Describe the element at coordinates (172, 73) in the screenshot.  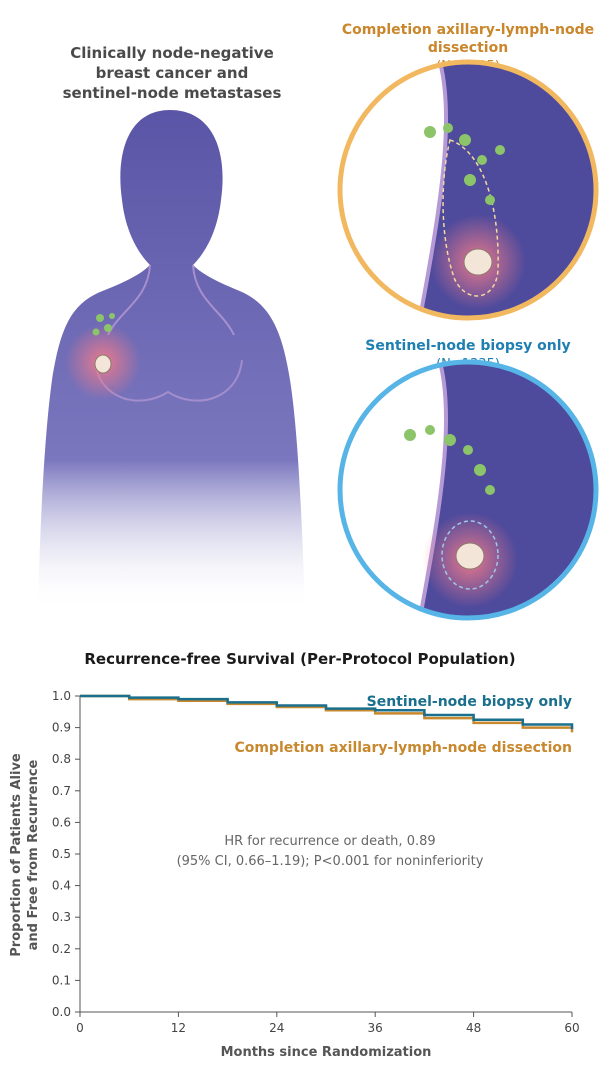
I see `illustration-caption-line2: breast cancer and` at that location.